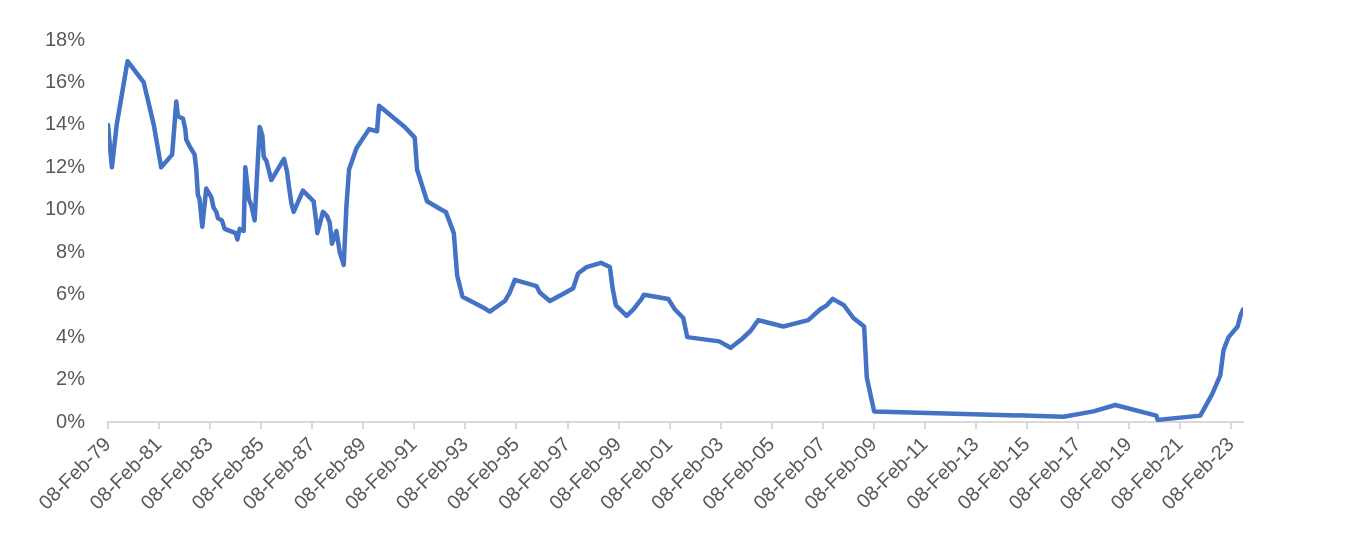 The image size is (1372, 541). Describe the element at coordinates (65, 80) in the screenshot. I see `y-tick-label: 16%` at that location.